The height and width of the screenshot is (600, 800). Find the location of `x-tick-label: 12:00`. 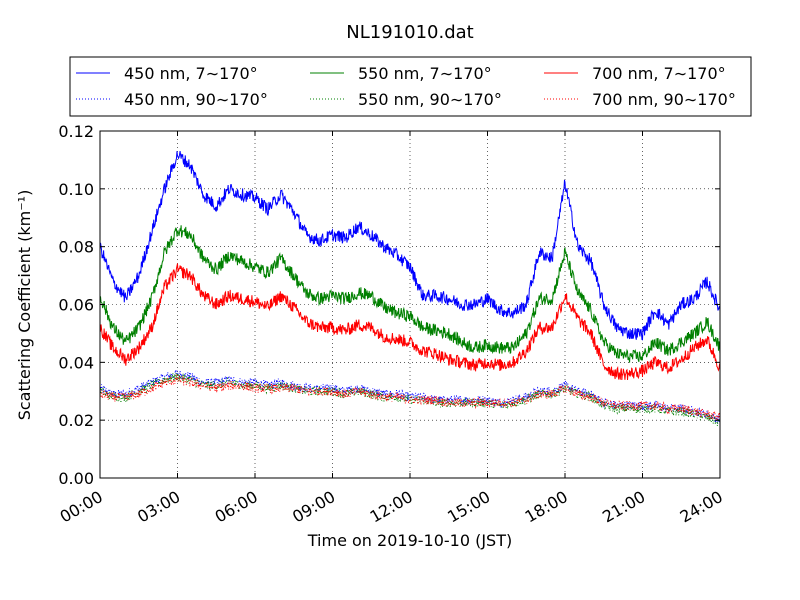

x-tick-label: 12:00 is located at coordinates (391, 507).